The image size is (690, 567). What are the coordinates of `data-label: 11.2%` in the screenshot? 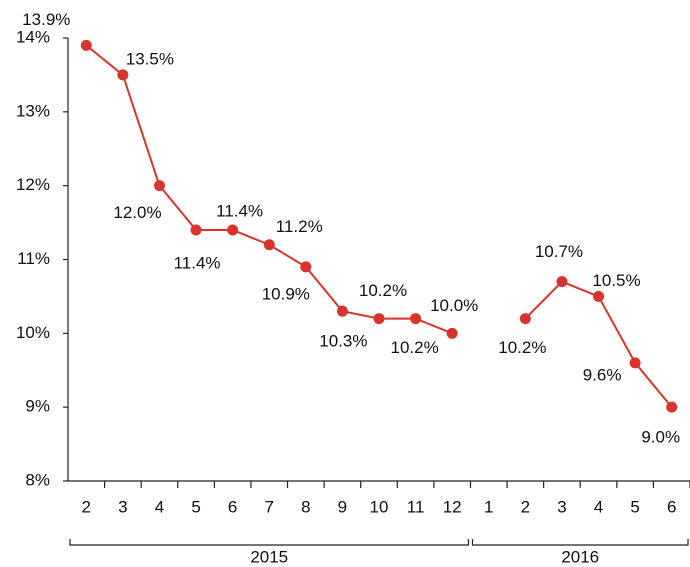 It's located at (299, 226).